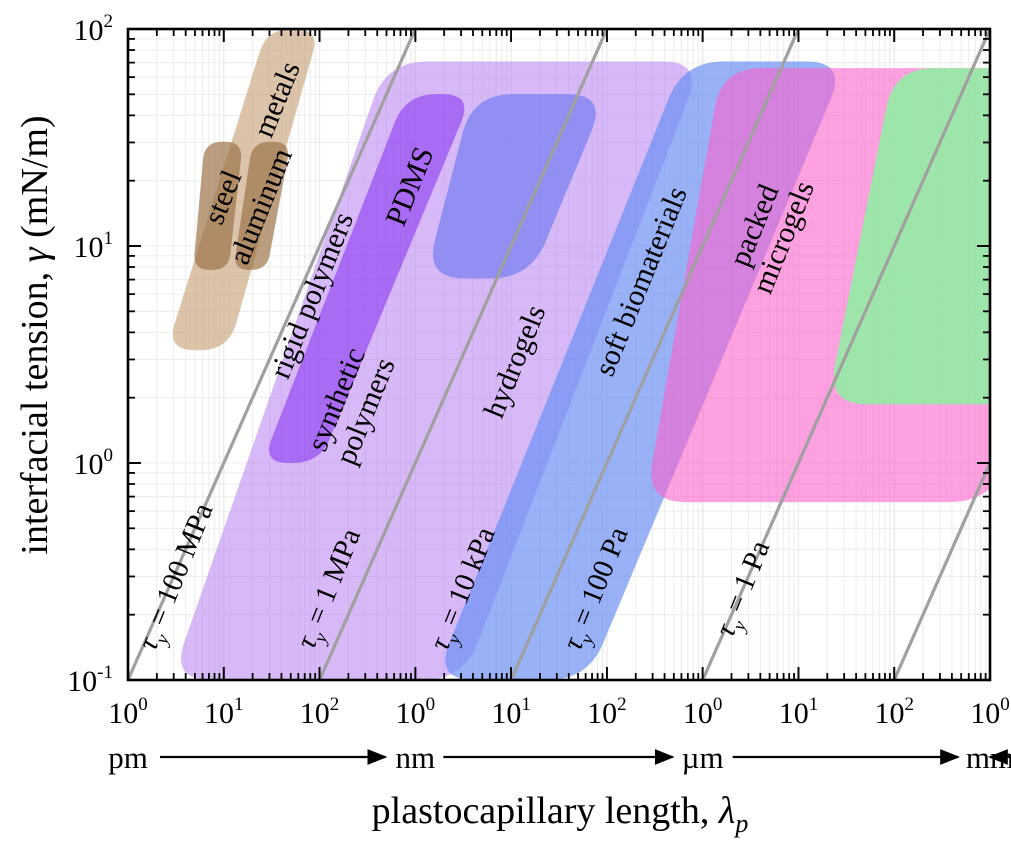 The image size is (1011, 841). Describe the element at coordinates (218, 205) in the screenshot. I see `region-steel` at that location.